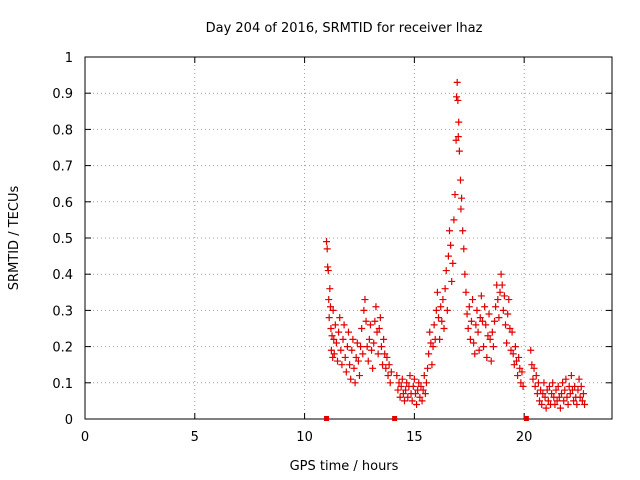  Describe the element at coordinates (62, 203) in the screenshot. I see `y-tick-label: 0.6` at that location.